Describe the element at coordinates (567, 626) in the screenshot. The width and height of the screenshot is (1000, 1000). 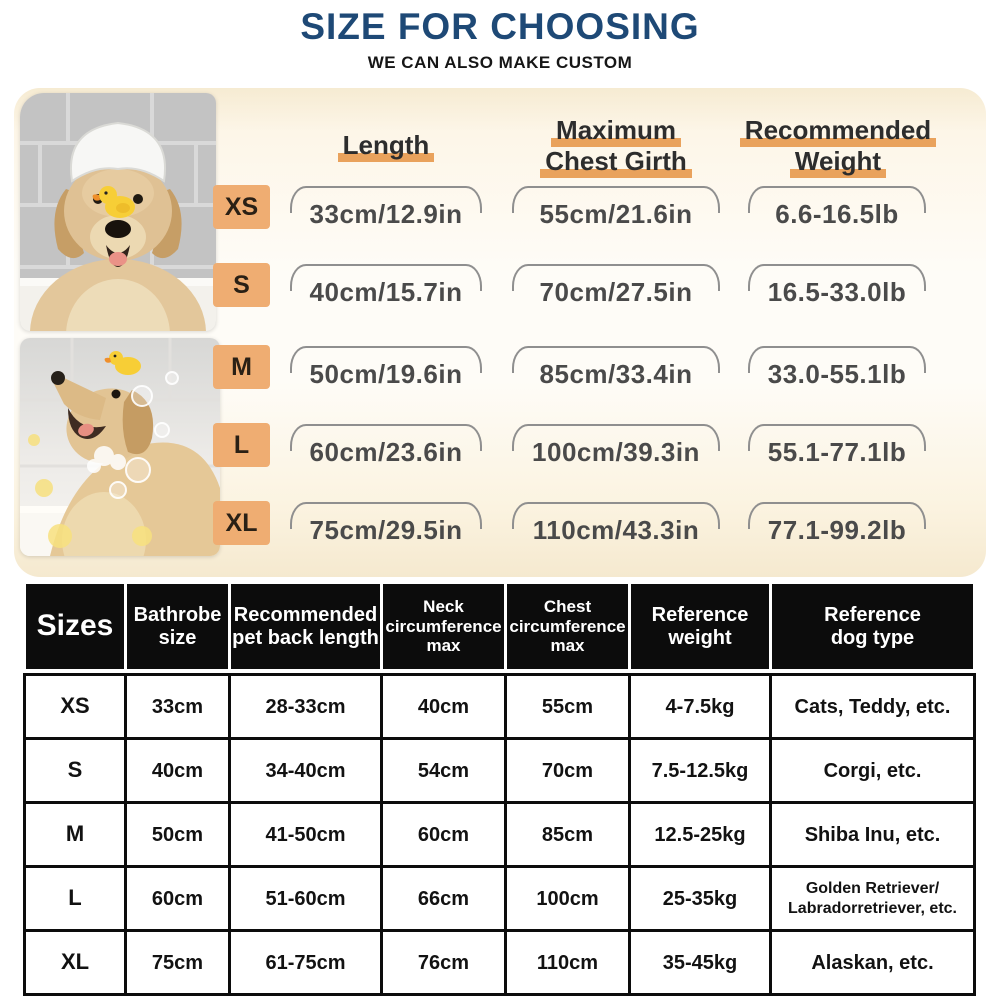
I see `header-chest-circumference: Chest circumference max` at that location.